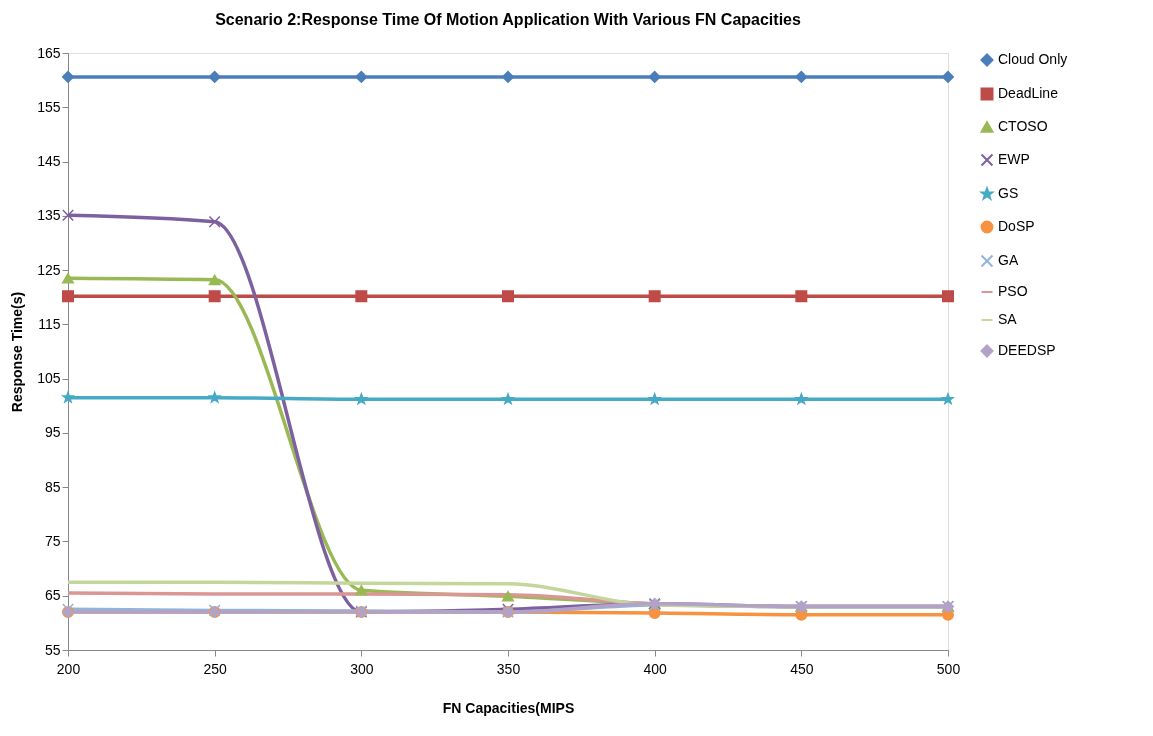 This screenshot has width=1153, height=736. What do you see at coordinates (49, 106) in the screenshot?
I see `y-tick-label: 155` at bounding box center [49, 106].